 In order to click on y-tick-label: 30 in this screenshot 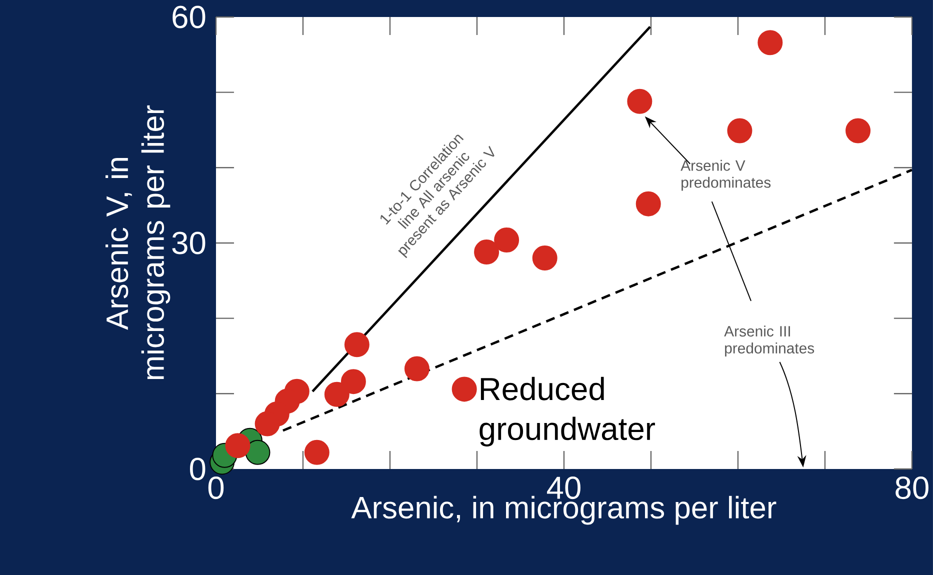, I will do `click(189, 243)`.